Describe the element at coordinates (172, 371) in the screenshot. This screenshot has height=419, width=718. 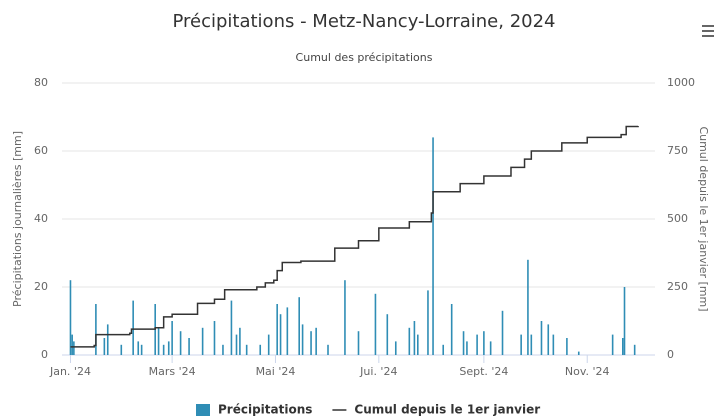
I see `x-tick-label: Mars '24` at that location.